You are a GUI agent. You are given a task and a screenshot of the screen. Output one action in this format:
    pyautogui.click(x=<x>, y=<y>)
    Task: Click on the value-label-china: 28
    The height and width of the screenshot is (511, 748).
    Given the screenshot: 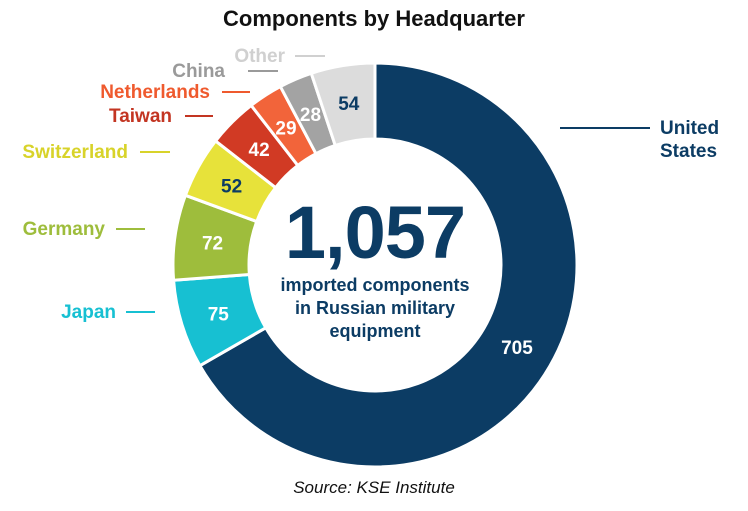 What is the action you would take?
    pyautogui.click(x=310, y=115)
    